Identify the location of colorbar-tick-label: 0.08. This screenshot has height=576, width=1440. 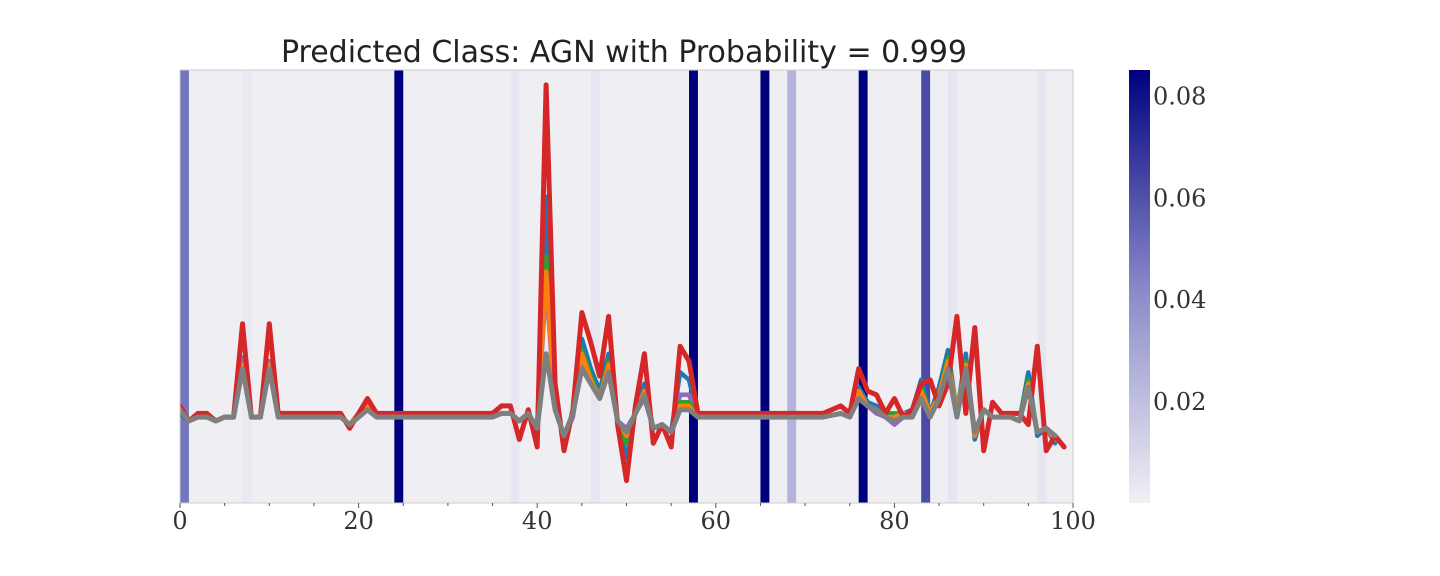
(1179, 96).